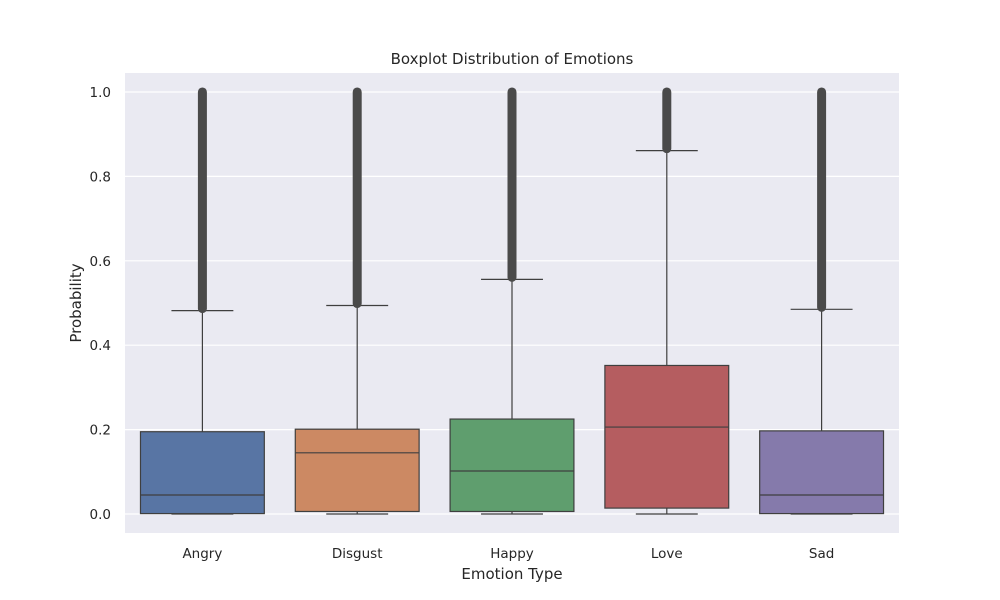 This screenshot has height=600, width=1000. What do you see at coordinates (100, 431) in the screenshot?
I see `y-tick-label: 0.2` at bounding box center [100, 431].